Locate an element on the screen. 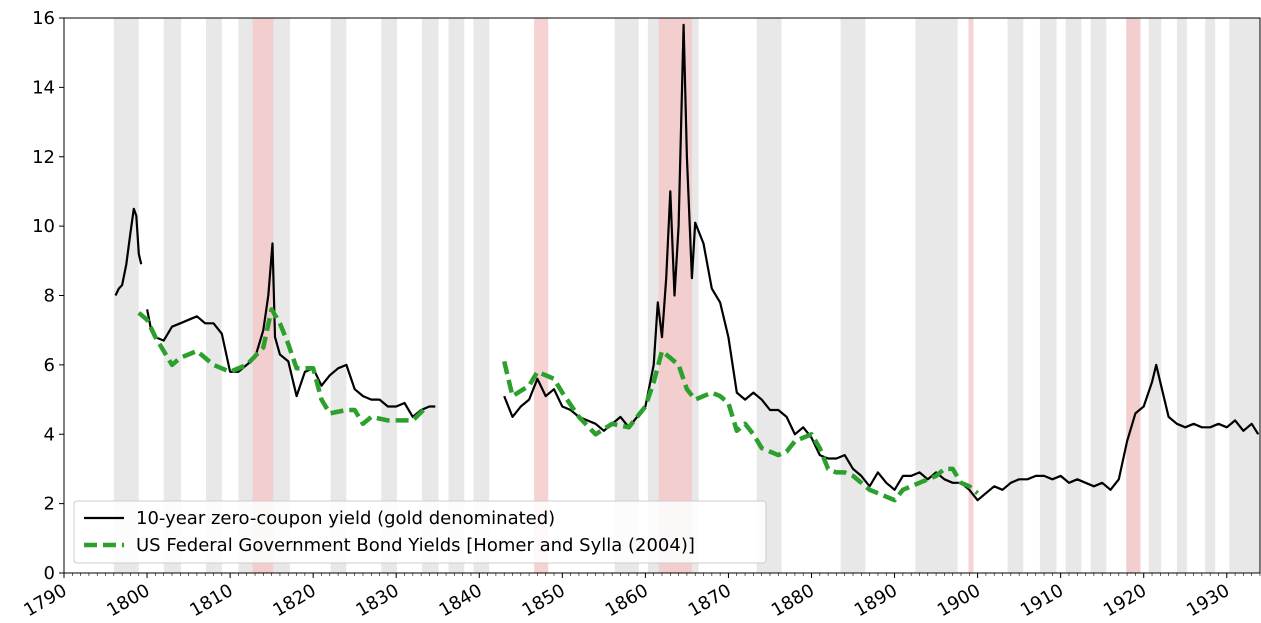  x-tick-label: 1800 is located at coordinates (128, 600).